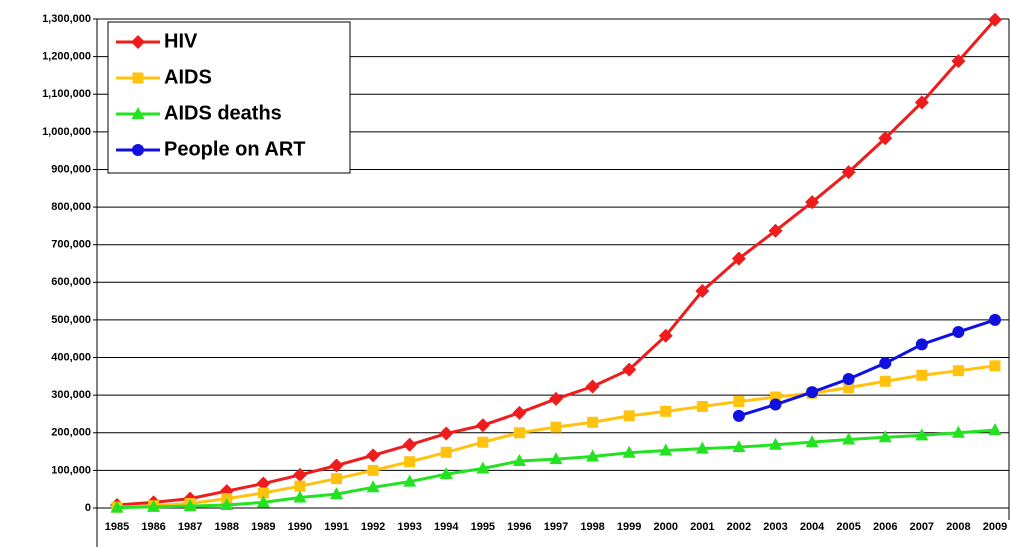 Image resolution: width=1010 pixels, height=547 pixels. Describe the element at coordinates (739, 527) in the screenshot. I see `x-tick-label: 2002` at that location.